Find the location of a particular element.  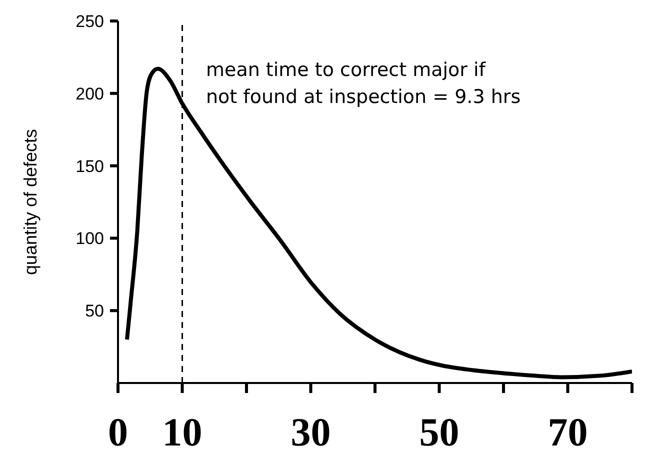

y-tick-label: 100 is located at coordinates (90, 238).